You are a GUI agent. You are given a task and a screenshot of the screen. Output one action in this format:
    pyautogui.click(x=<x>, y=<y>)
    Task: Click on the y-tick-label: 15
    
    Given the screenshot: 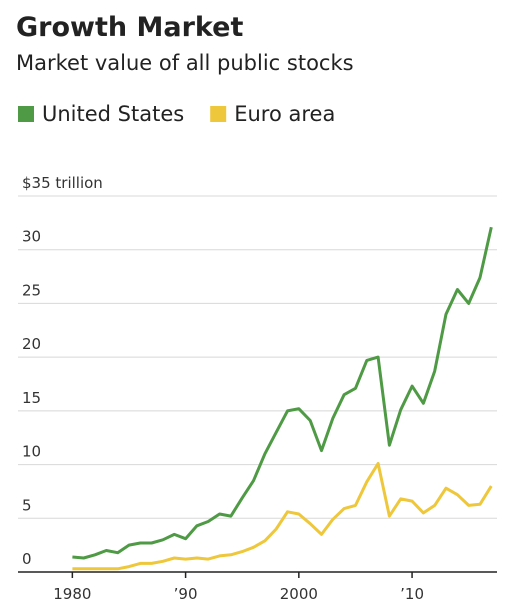 What is the action you would take?
    pyautogui.click(x=31, y=398)
    